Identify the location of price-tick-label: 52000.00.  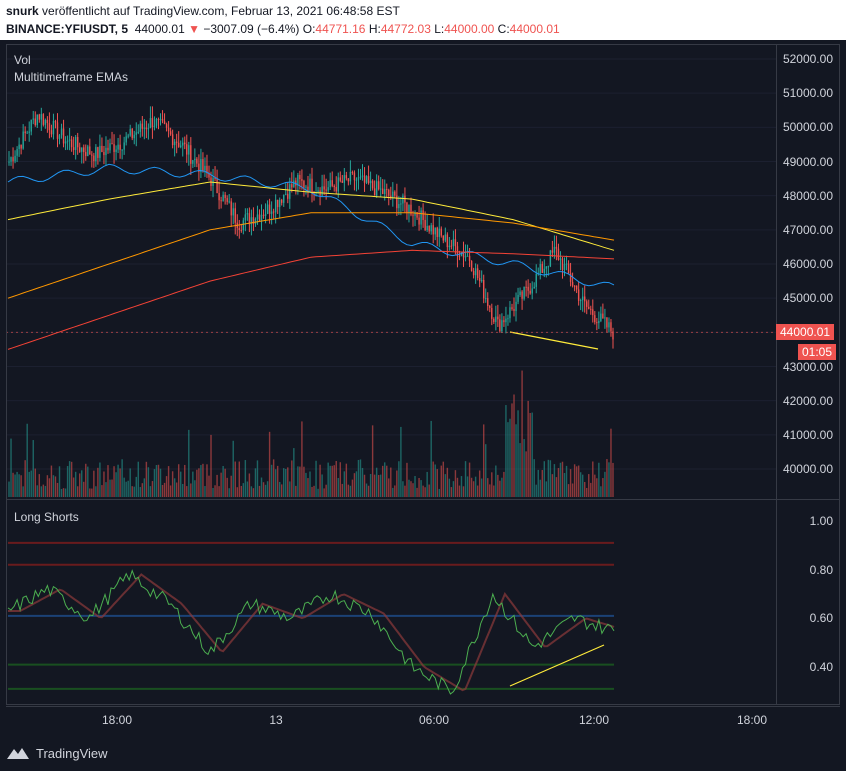
(807, 59).